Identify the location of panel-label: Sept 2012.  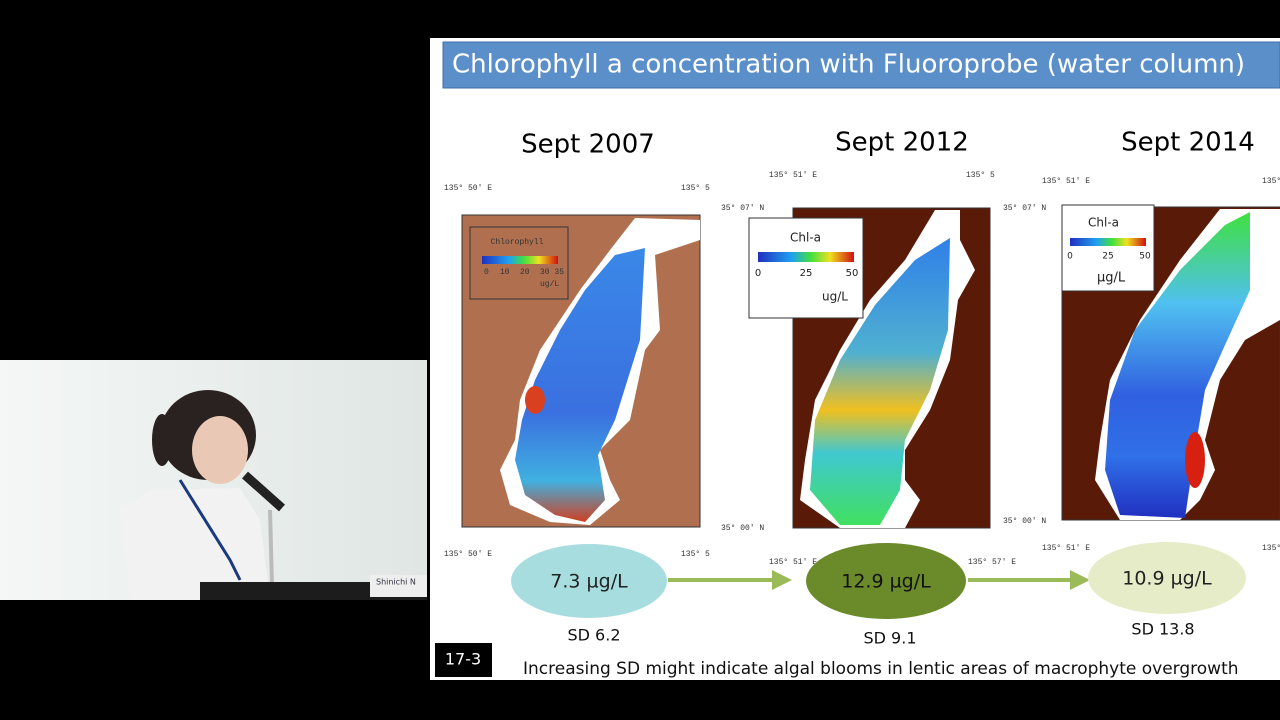
(902, 143).